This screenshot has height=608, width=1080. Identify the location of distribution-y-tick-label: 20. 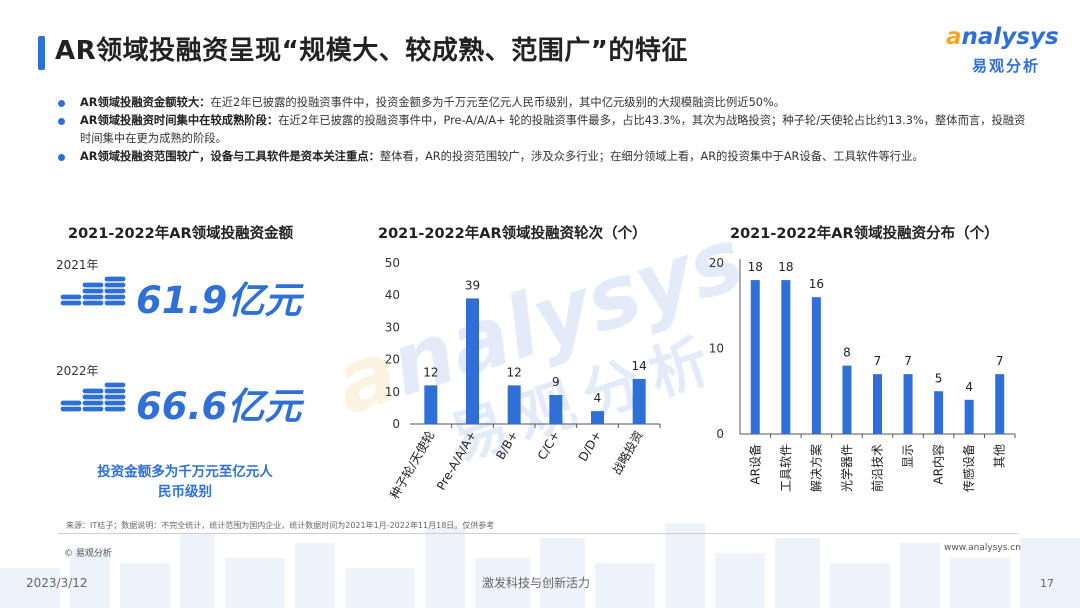
(716, 263).